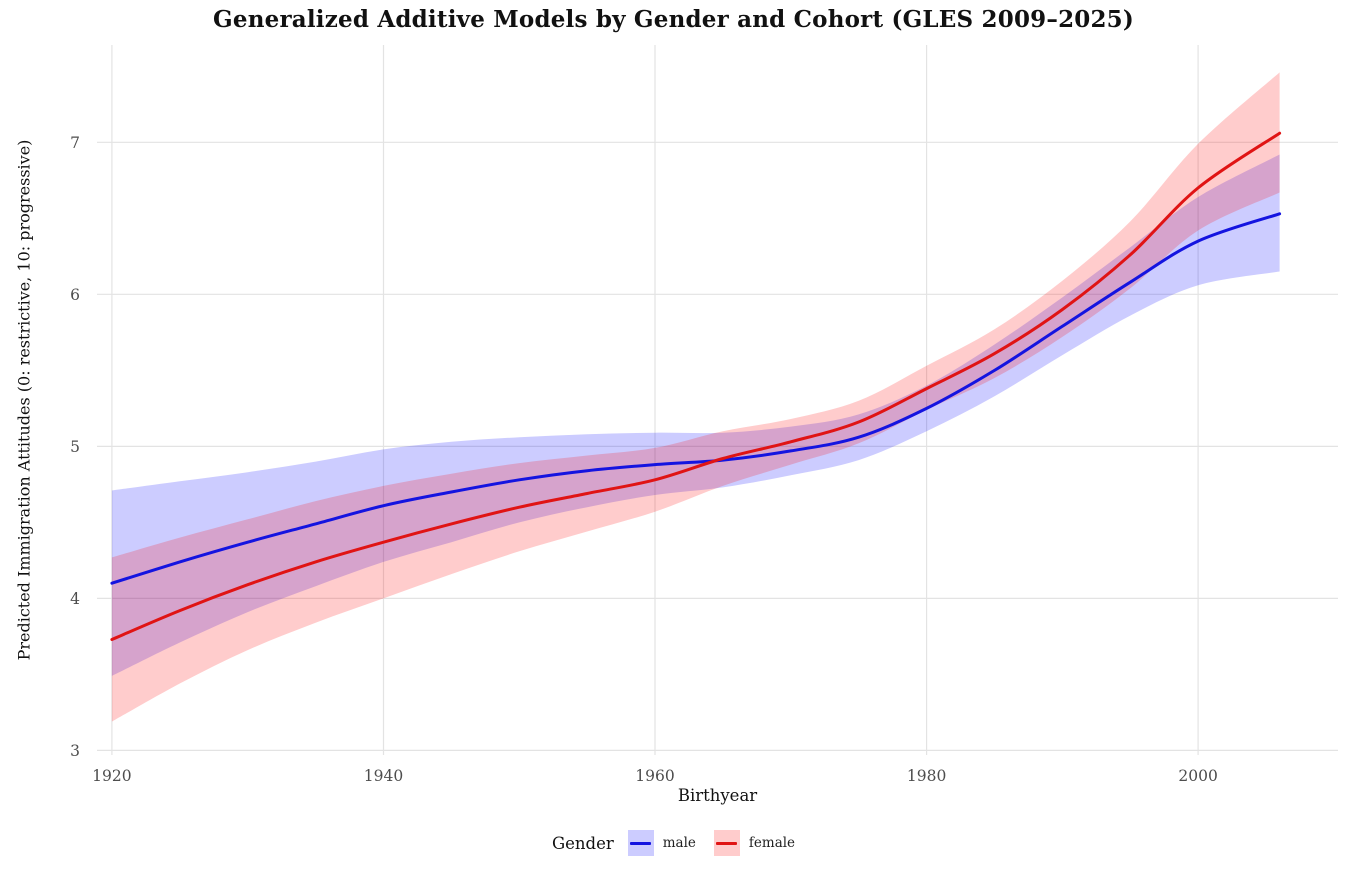 The height and width of the screenshot is (878, 1347). I want to click on legend-key-line-female, so click(727, 843).